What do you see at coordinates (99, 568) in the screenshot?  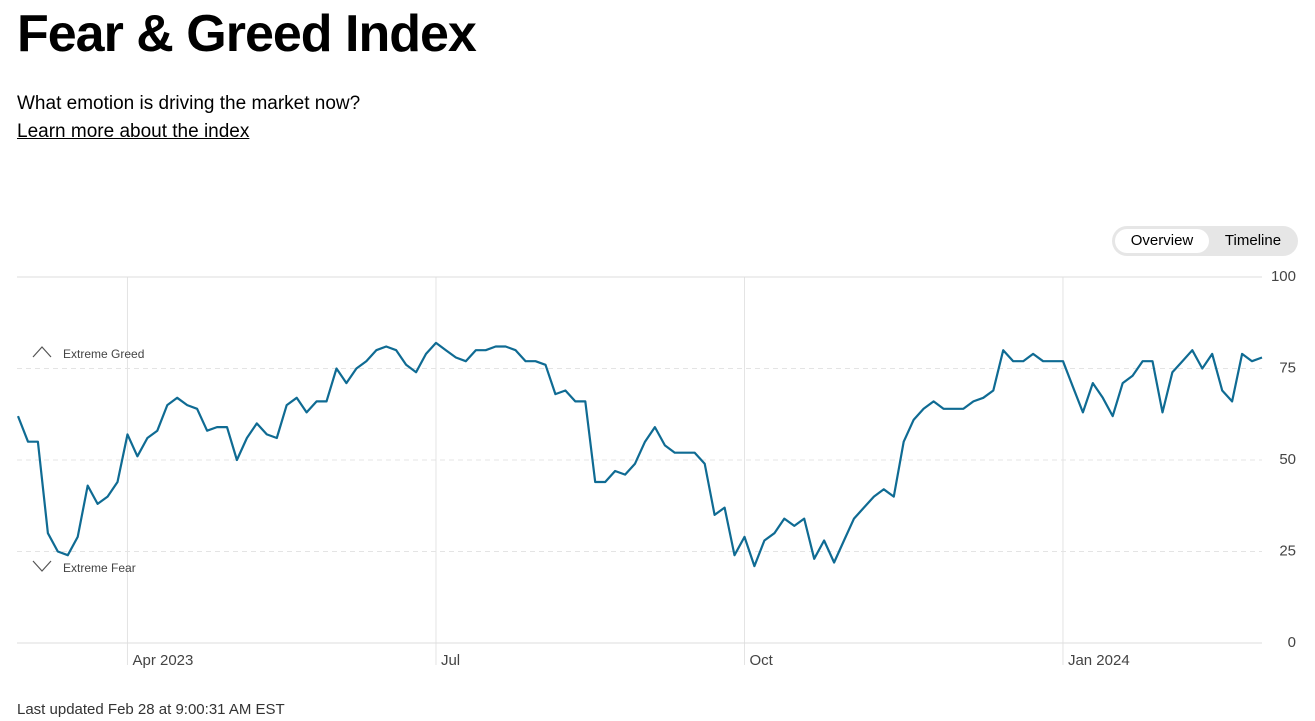 I see `annotation: Extreme Fear` at bounding box center [99, 568].